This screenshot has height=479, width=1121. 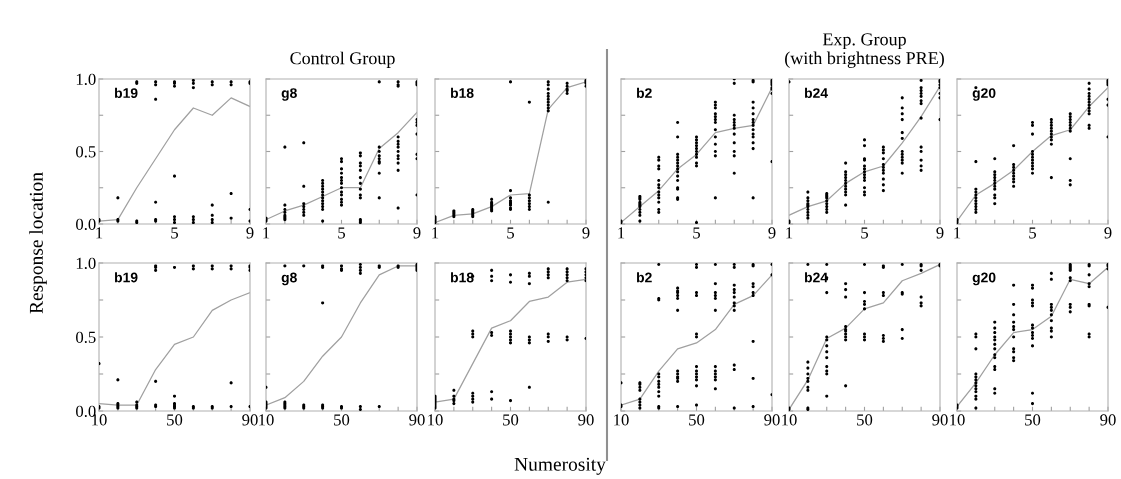 I want to click on chart-title: b19, so click(x=126, y=92).